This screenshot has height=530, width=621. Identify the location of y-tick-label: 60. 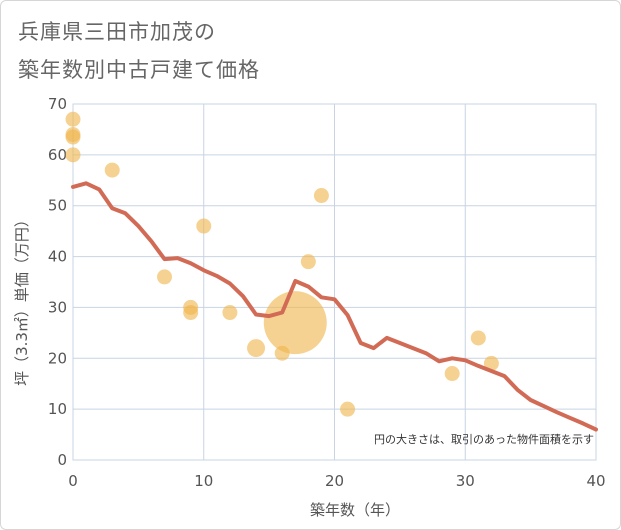
(57, 155).